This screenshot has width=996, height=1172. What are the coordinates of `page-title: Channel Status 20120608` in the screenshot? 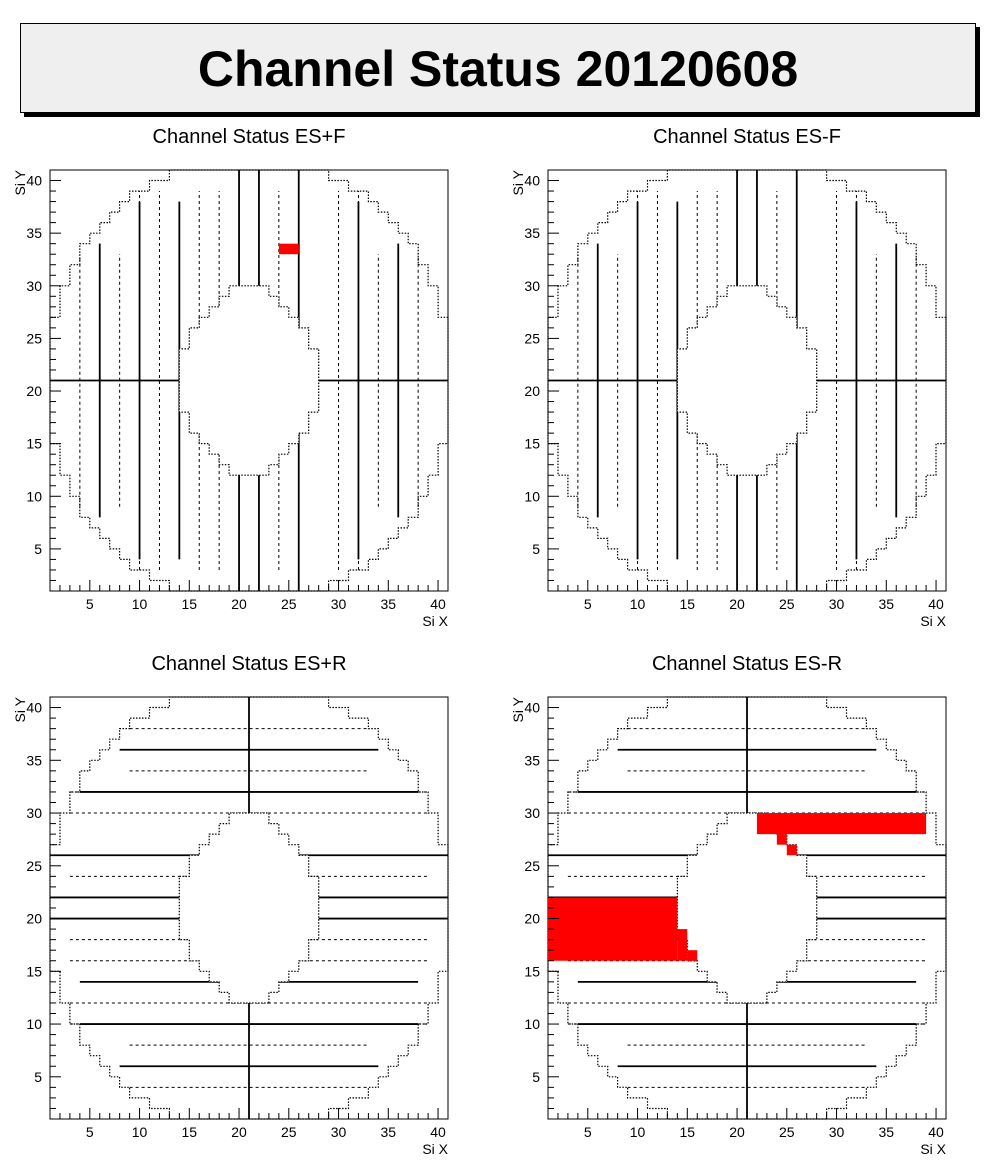 It's located at (498, 69).